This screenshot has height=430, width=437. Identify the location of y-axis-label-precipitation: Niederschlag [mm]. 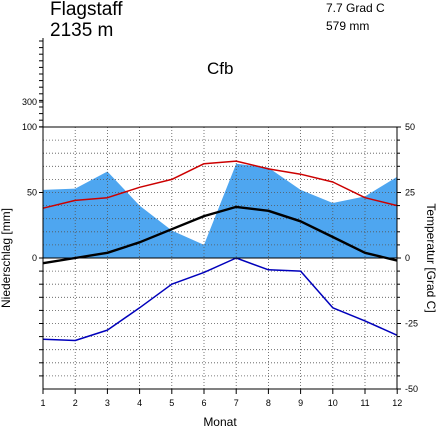
(6, 258).